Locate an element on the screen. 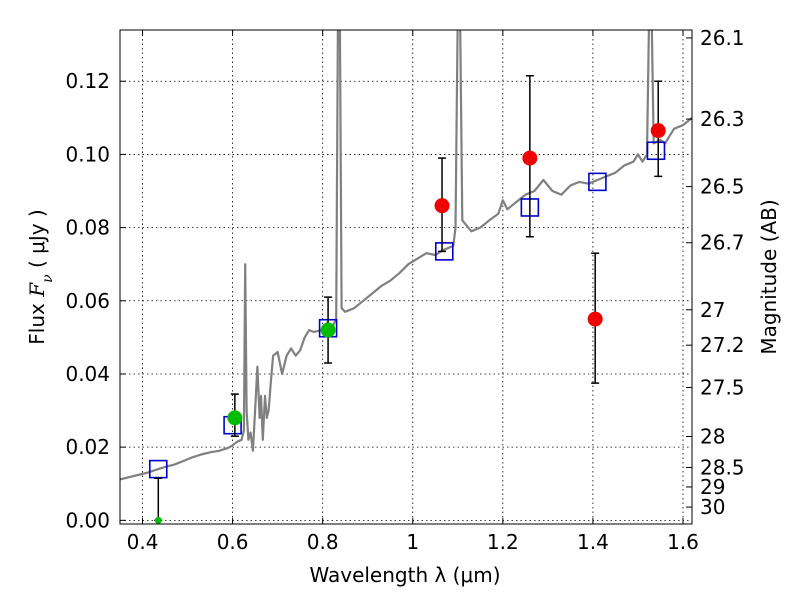 This screenshot has width=800, height=600. y2-tick-label-4: 27 is located at coordinates (712, 310).